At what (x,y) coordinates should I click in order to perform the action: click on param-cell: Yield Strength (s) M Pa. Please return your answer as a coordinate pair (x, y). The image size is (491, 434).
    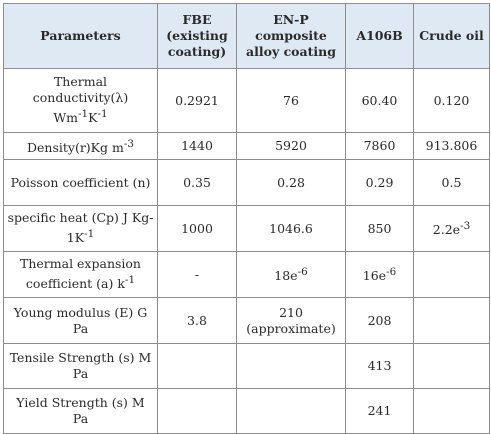
    Looking at the image, I should click on (80, 411).